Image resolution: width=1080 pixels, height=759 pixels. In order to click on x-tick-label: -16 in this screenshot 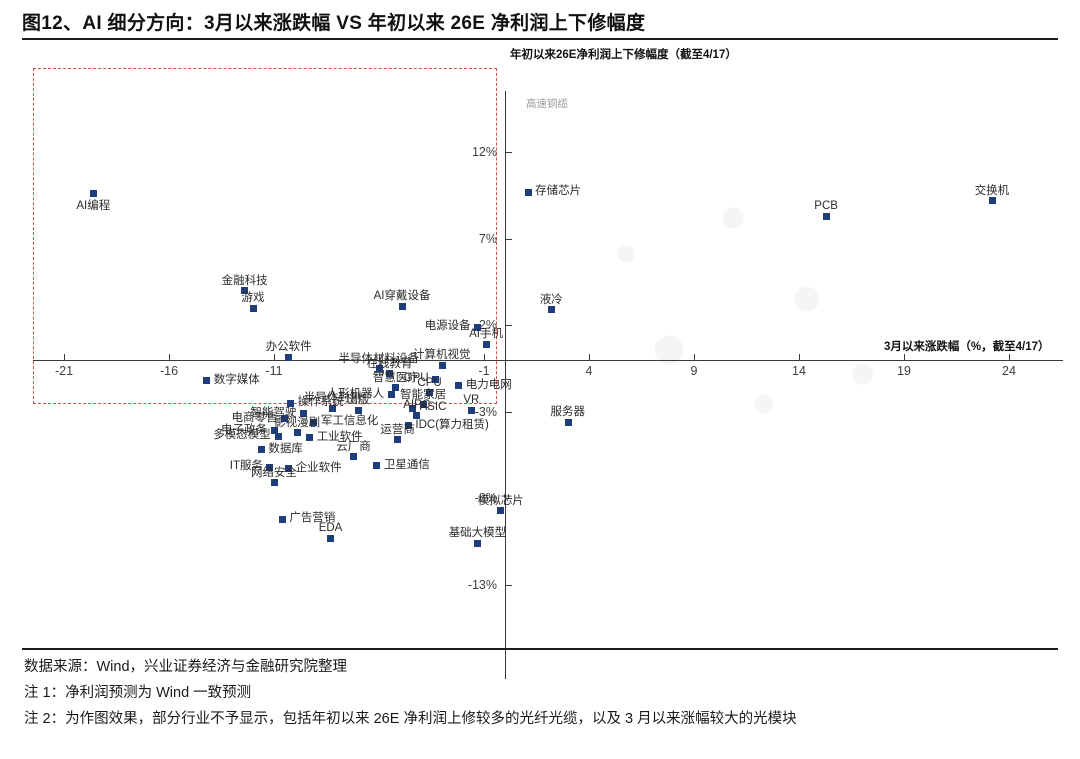, I will do `click(169, 371)`.